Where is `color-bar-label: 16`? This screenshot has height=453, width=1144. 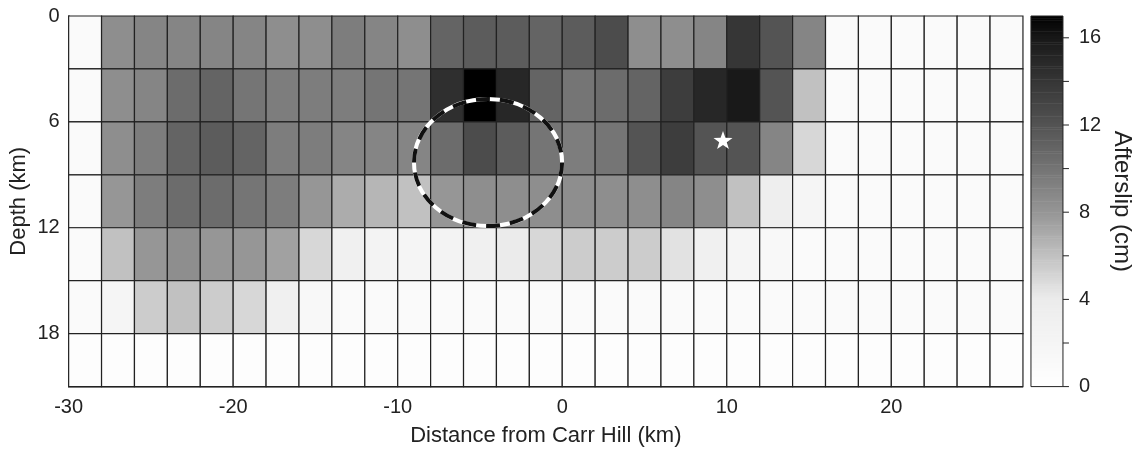
color-bar-label: 16 is located at coordinates (1090, 36).